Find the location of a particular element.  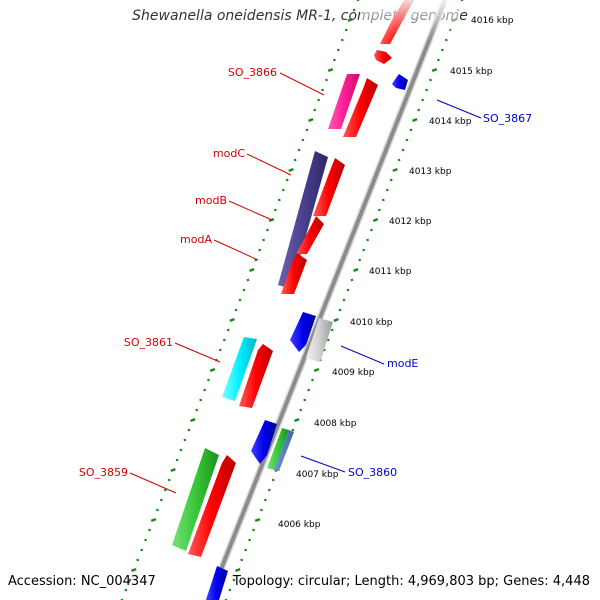

gene-SO_3859-arrow is located at coordinates (212, 506).